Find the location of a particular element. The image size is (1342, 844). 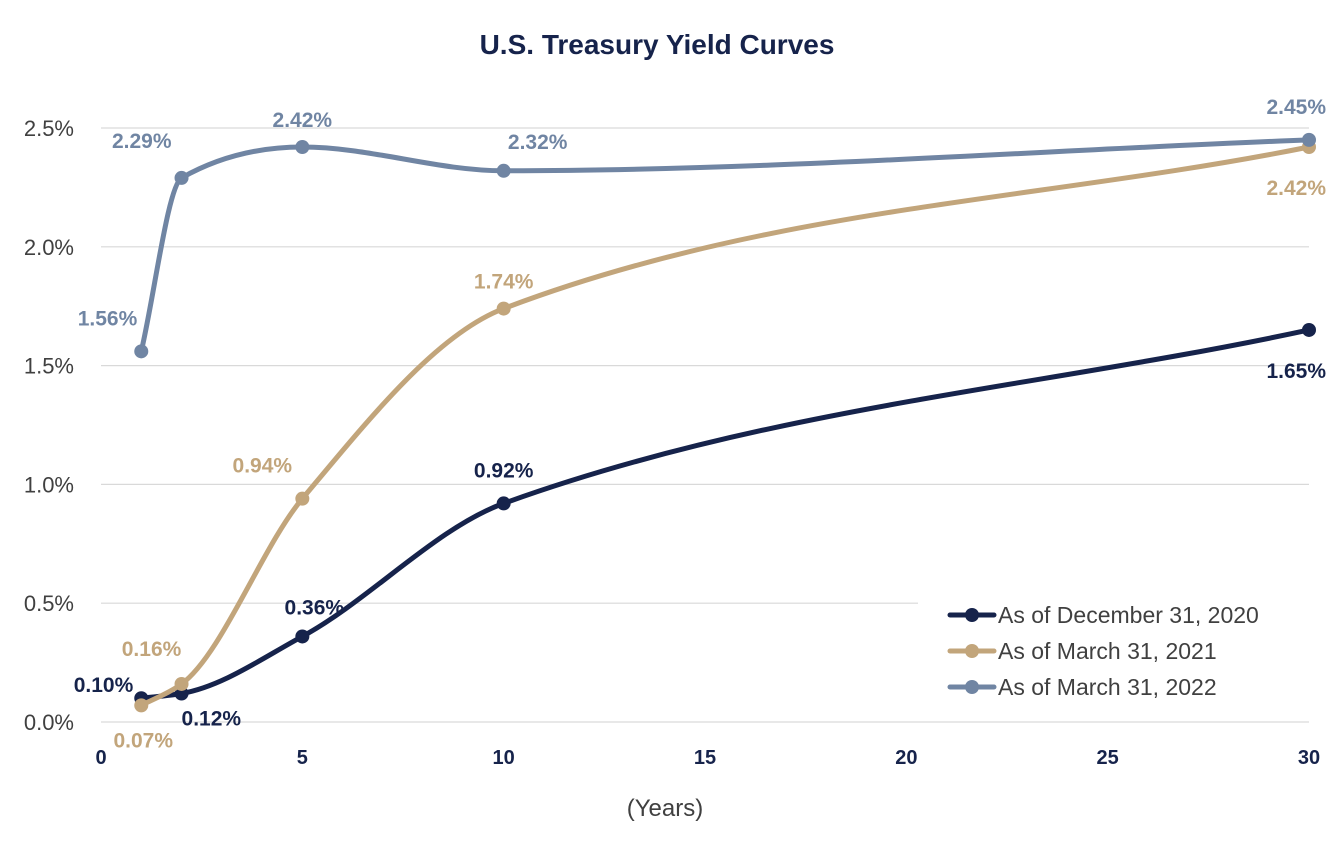

data-label: 1.56% is located at coordinates (108, 318).